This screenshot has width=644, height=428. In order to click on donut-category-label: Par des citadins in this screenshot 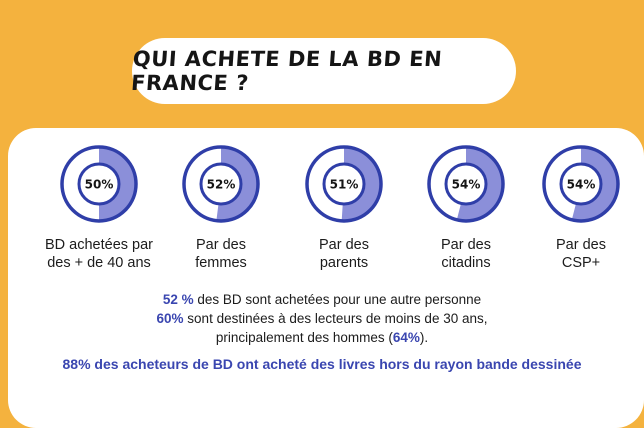, I will do `click(466, 254)`.